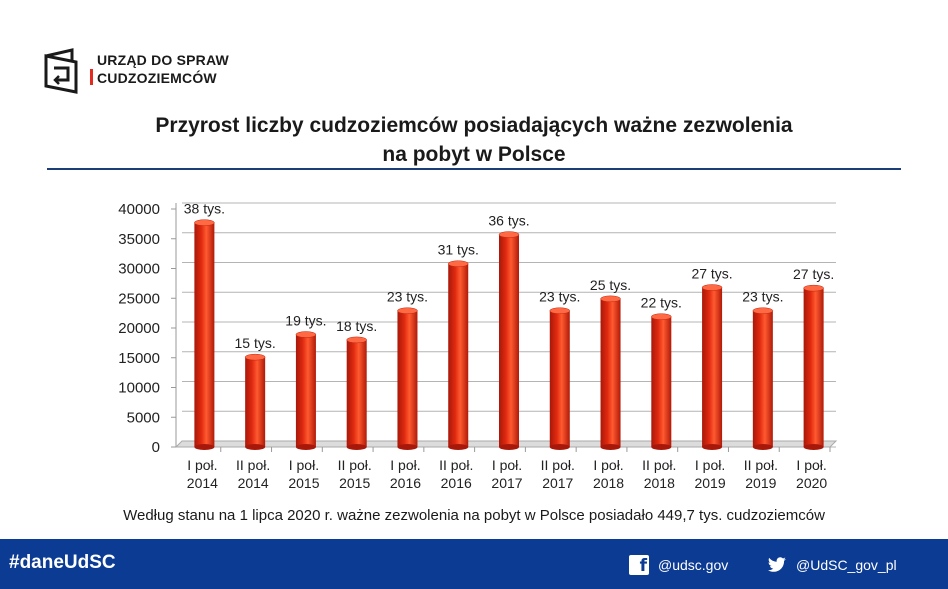  Describe the element at coordinates (661, 303) in the screenshot. I see `data-label: 22 tys.` at that location.